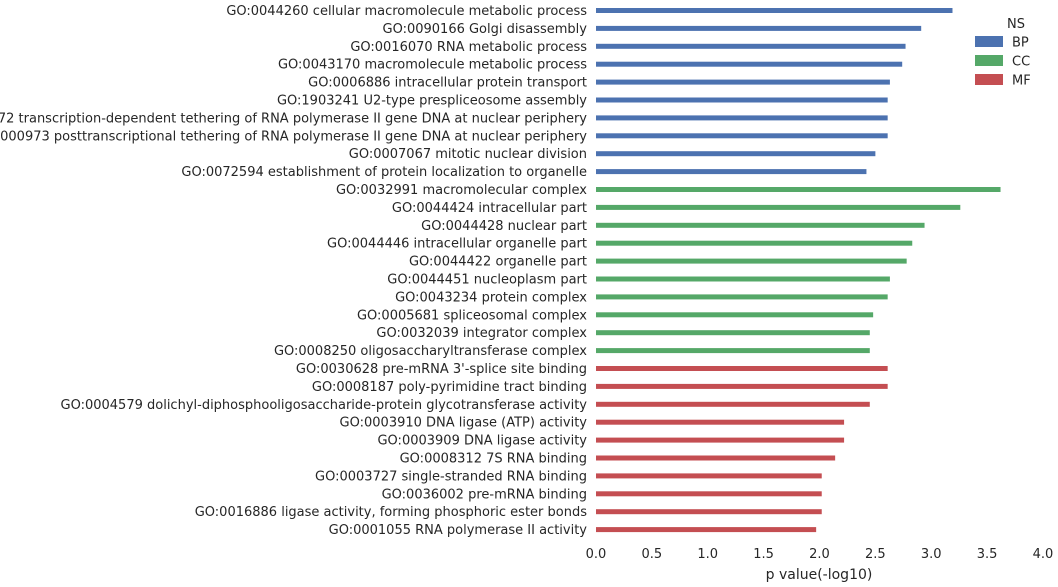  I want to click on legend-swatch-bp, so click(989, 41).